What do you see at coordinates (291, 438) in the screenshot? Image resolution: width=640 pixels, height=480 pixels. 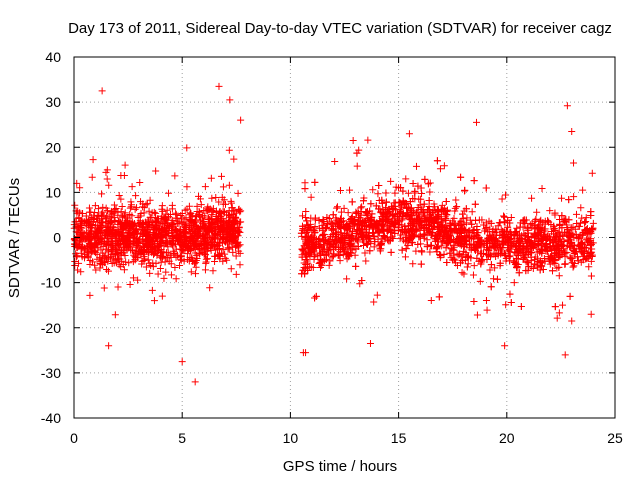 I see `x-tick-label: 10` at bounding box center [291, 438].